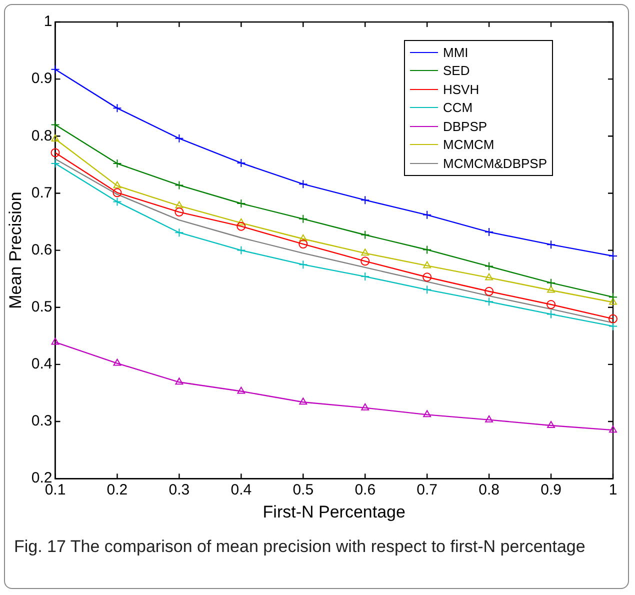  Describe the element at coordinates (468, 144) in the screenshot. I see `legend-label: MCMCM` at that location.